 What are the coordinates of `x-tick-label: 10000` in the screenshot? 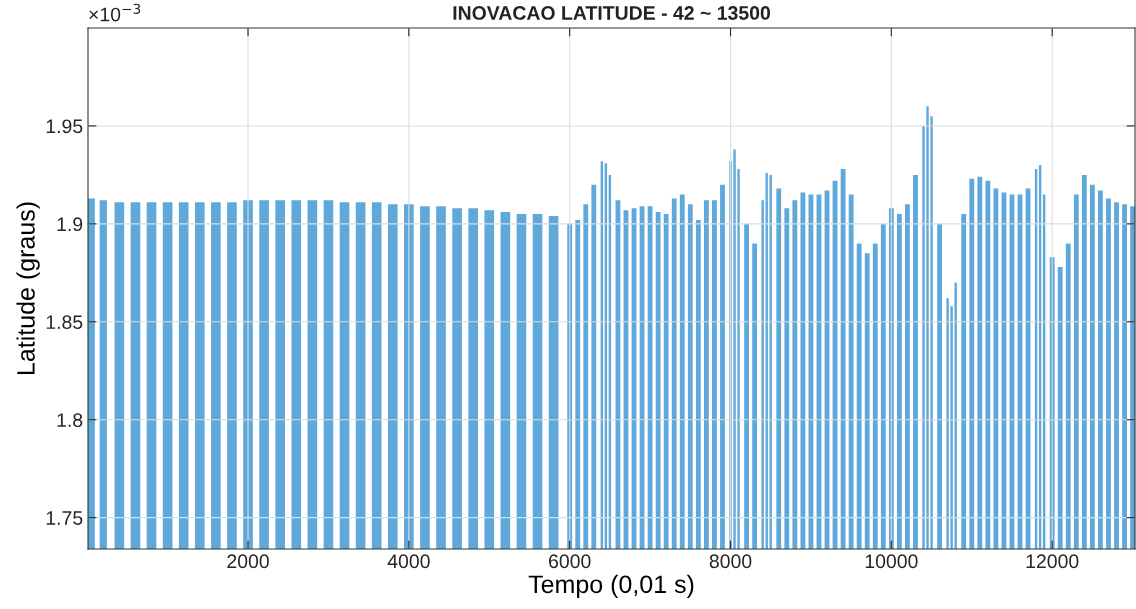 It's located at (891, 561).